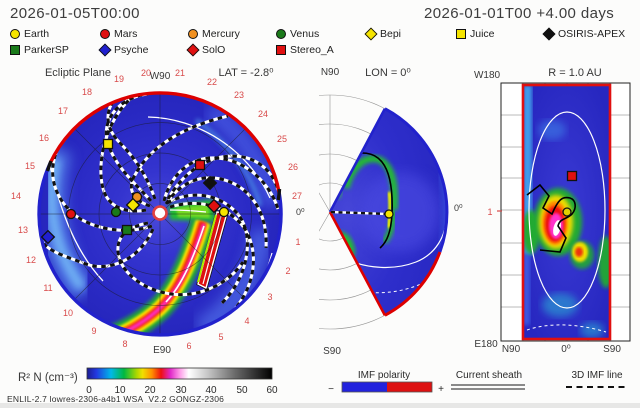 This screenshot has height=408, width=640. Describe the element at coordinates (179, 373) in the screenshot. I see `colorbar-gradient` at that location.